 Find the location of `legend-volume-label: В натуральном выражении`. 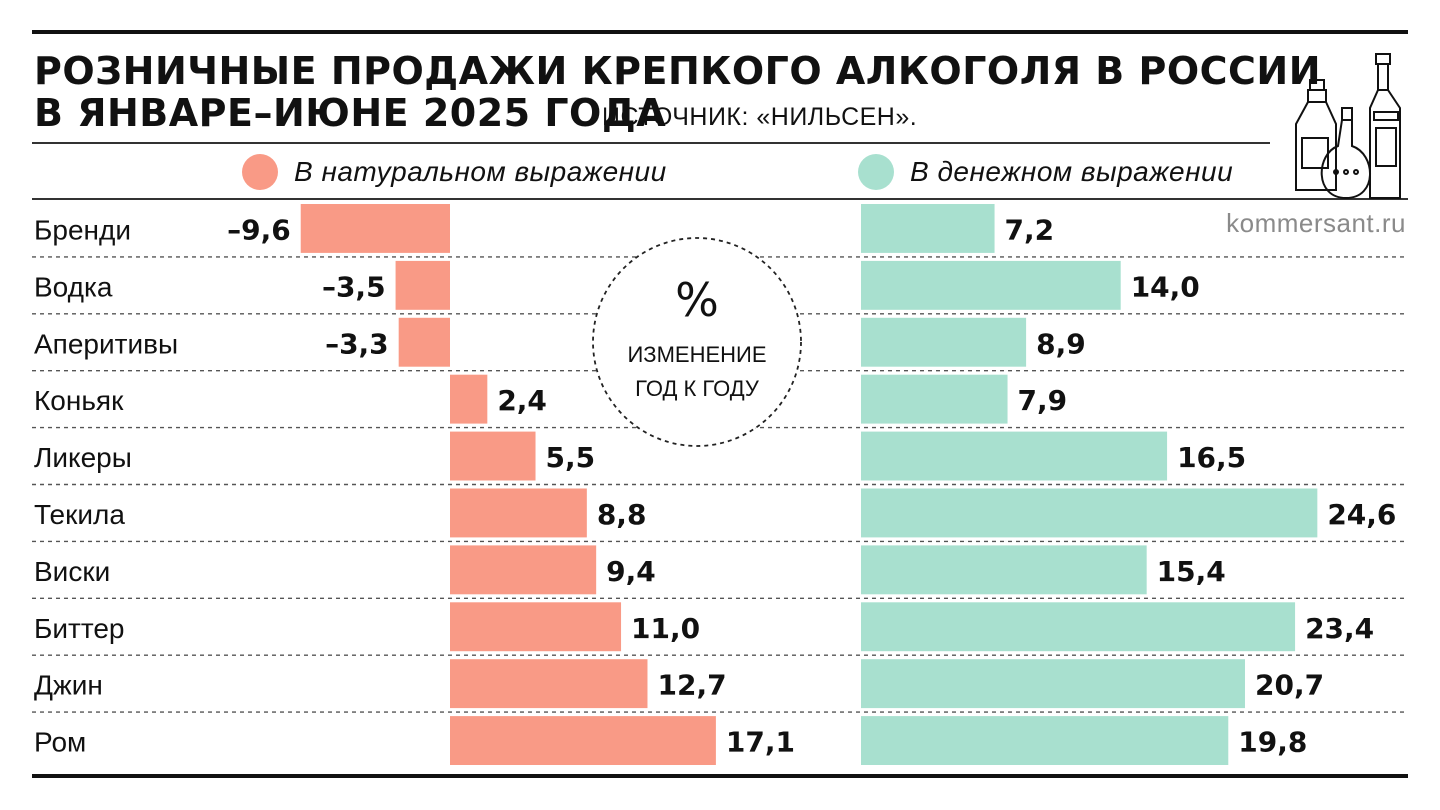

legend-volume-label: В натуральном выражении is located at coordinates (480, 171).